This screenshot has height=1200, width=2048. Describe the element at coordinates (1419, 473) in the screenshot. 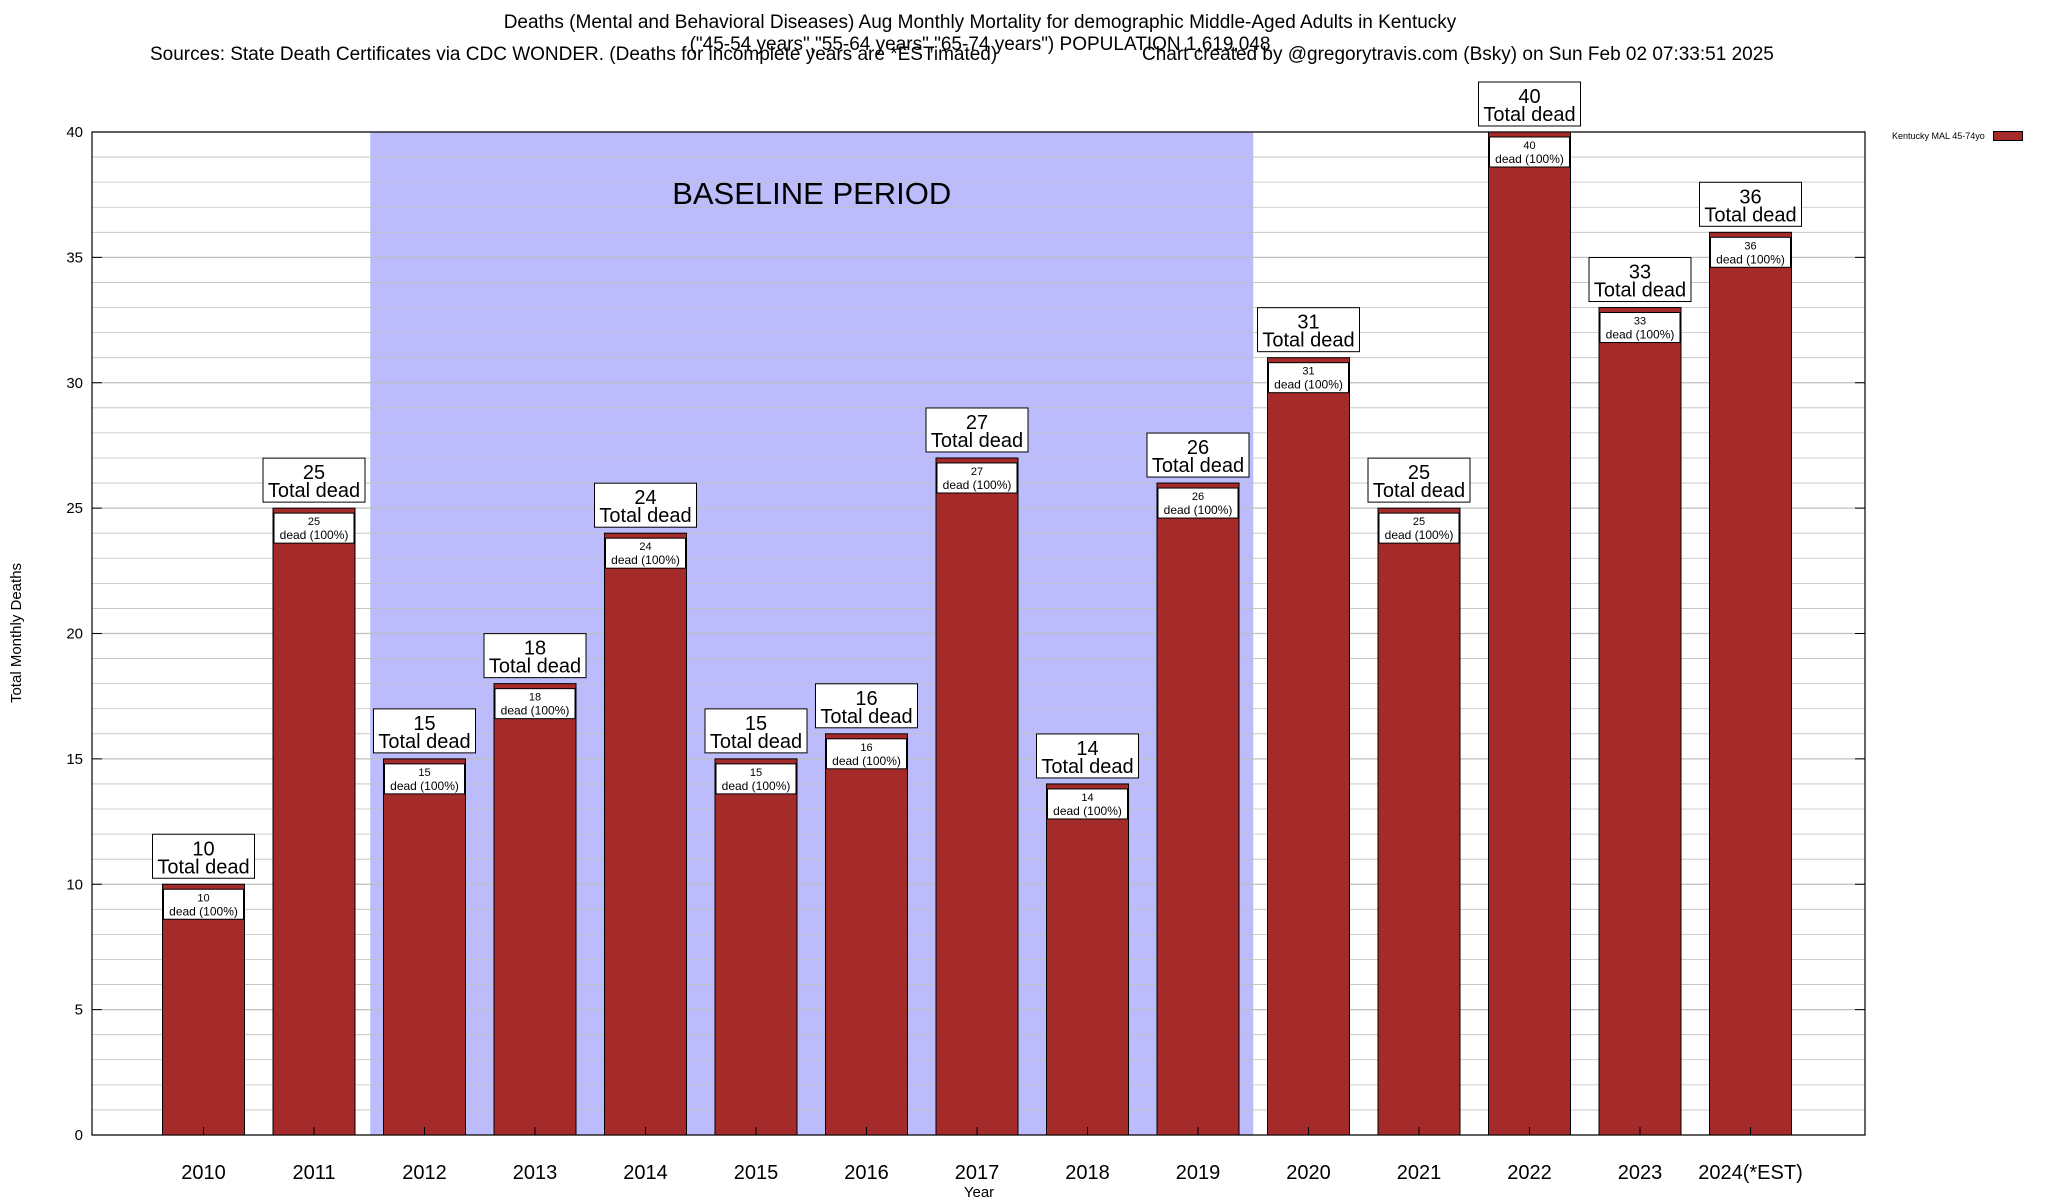

I see `bar-total-value: 25` at that location.